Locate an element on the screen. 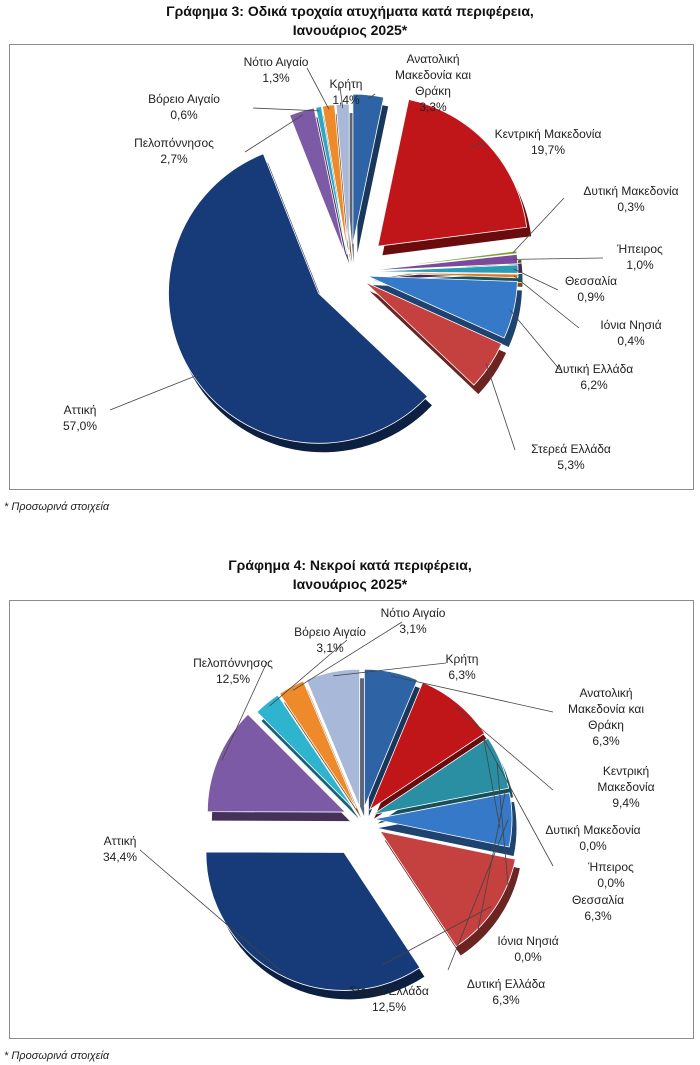 Image resolution: width=700 pixels, height=1065 pixels. label-name-anatoliki-makedonia-kai-thraki: Ανατολική is located at coordinates (605, 693).